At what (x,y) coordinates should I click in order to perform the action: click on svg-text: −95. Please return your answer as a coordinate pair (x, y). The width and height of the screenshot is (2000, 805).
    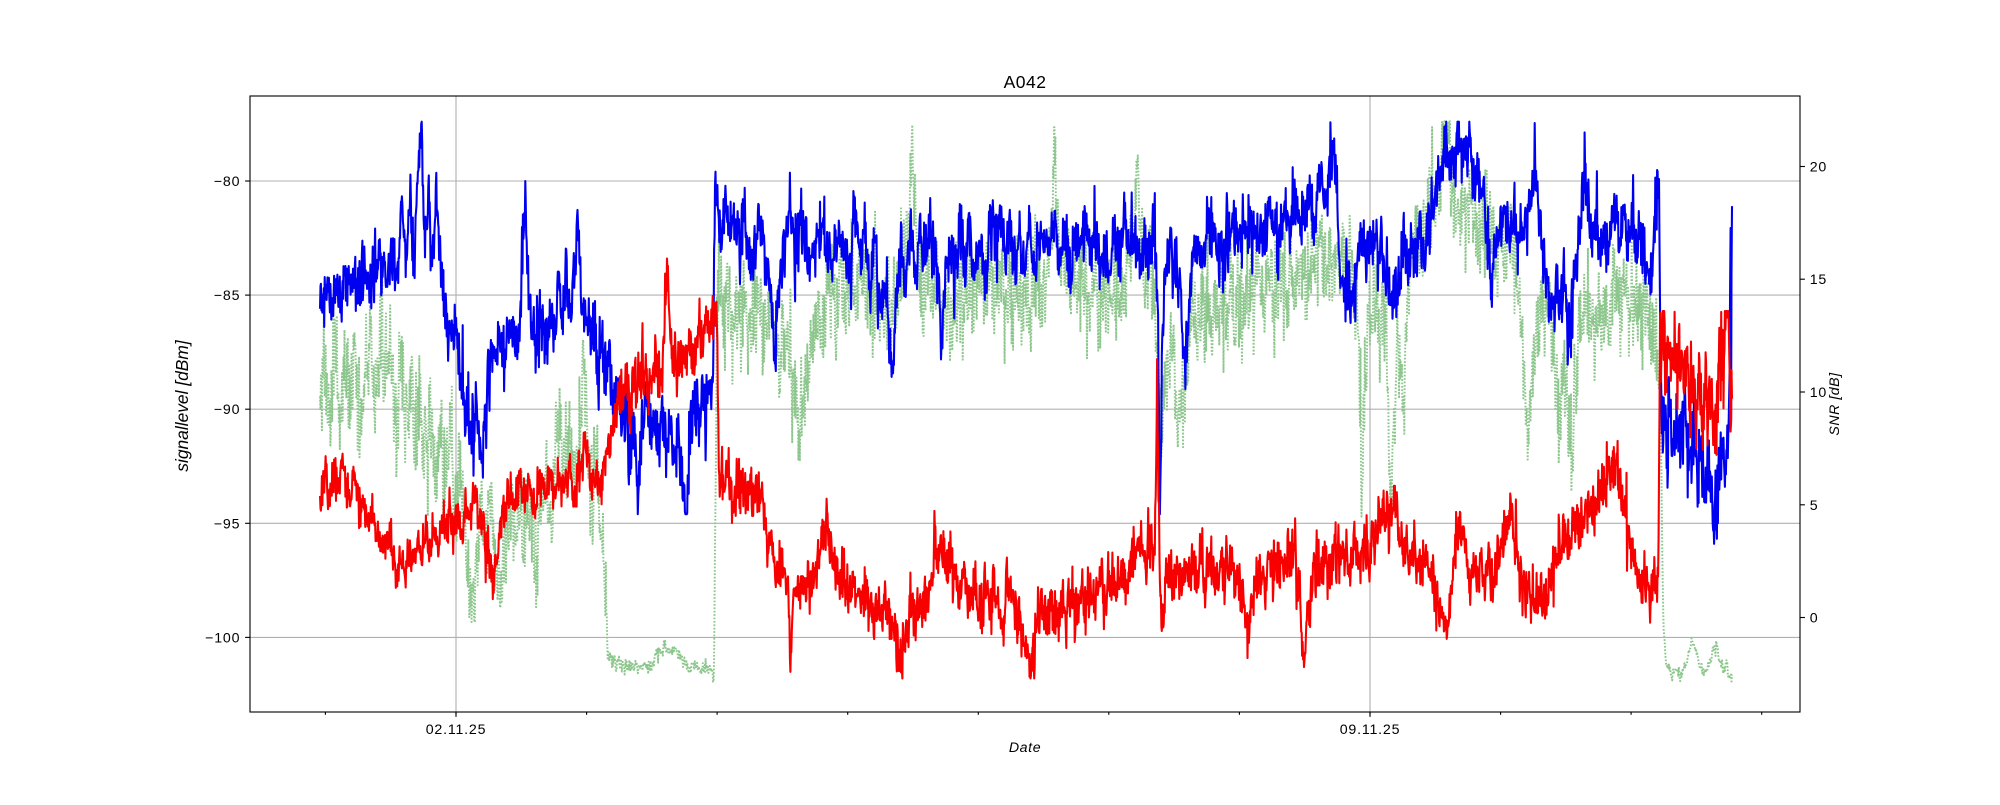
    Looking at the image, I should click on (227, 524).